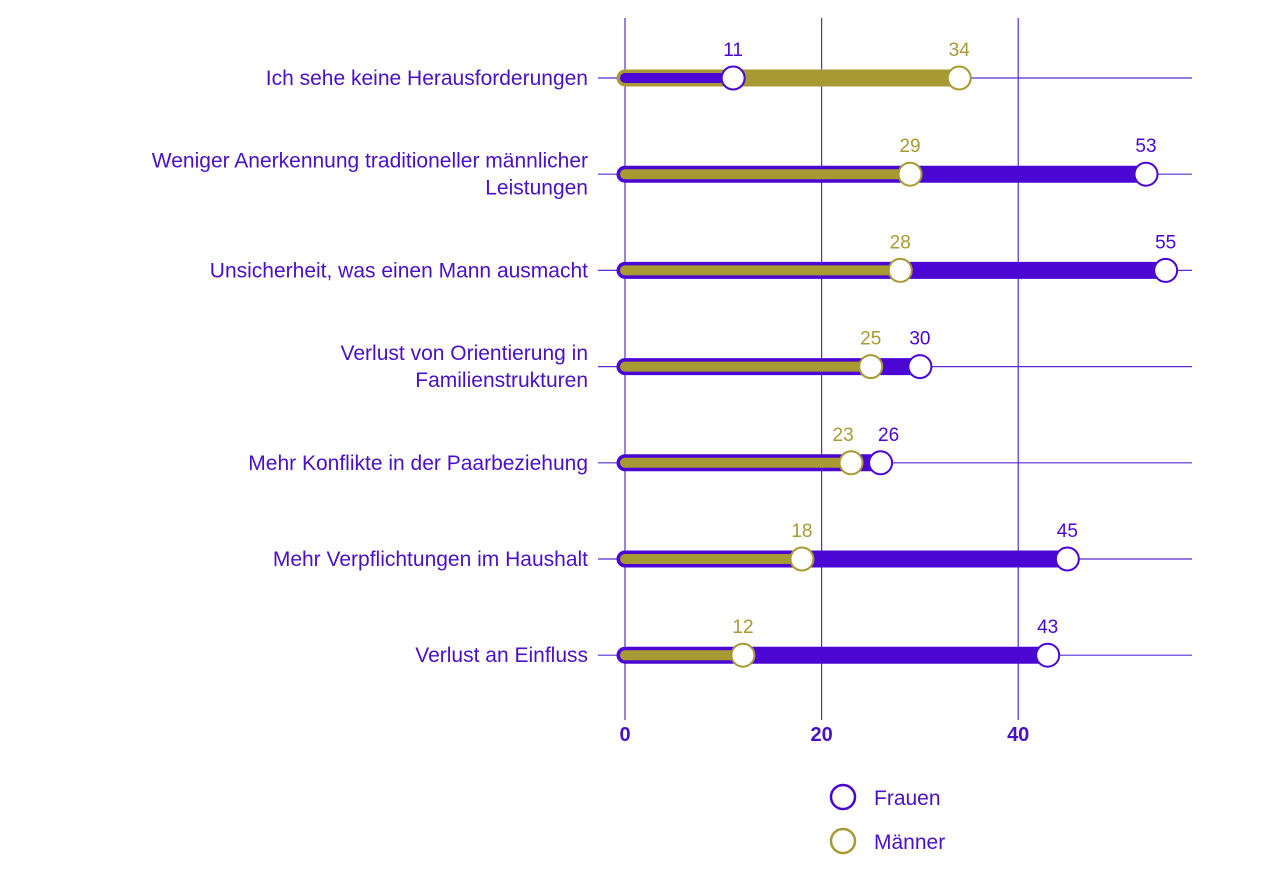  What do you see at coordinates (960, 50) in the screenshot?
I see `data-label: 34` at bounding box center [960, 50].